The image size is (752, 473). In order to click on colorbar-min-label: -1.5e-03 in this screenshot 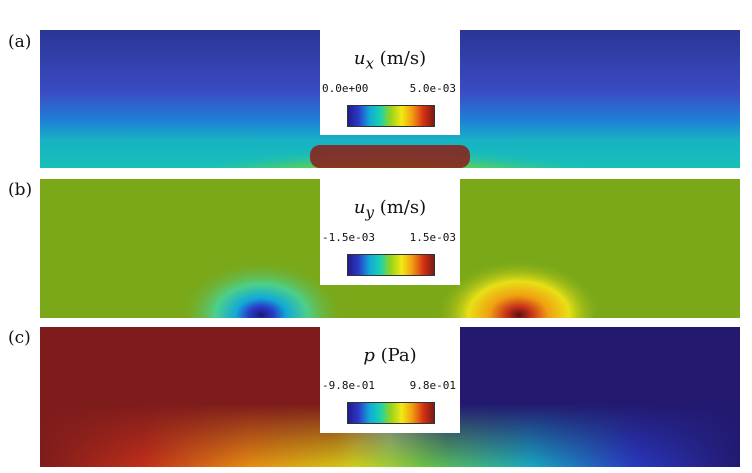, I will do `click(348, 237)`.